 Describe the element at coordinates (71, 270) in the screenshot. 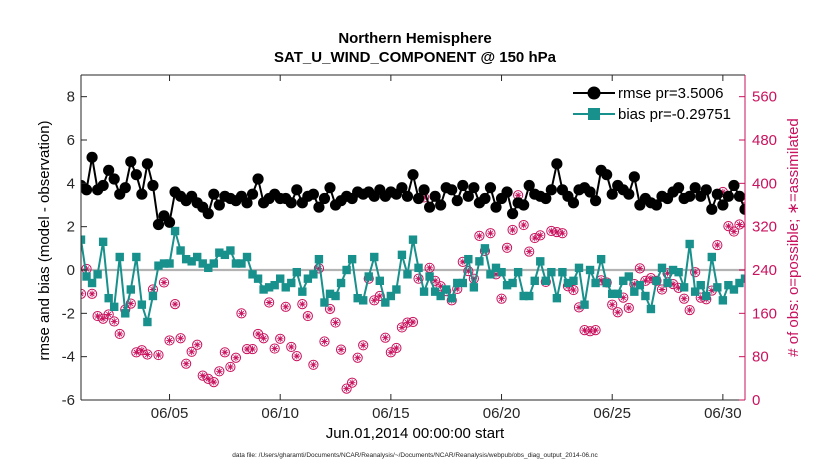

I see `y-left-tick-label: 0` at that location.